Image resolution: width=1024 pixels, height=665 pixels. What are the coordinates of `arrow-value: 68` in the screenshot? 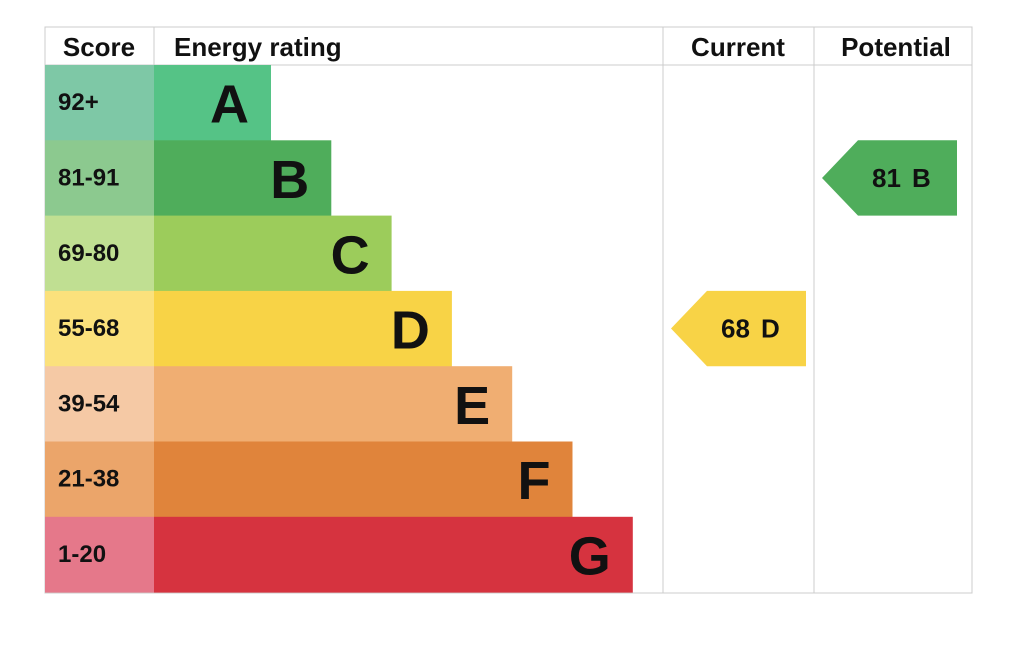 It's located at (735, 329).